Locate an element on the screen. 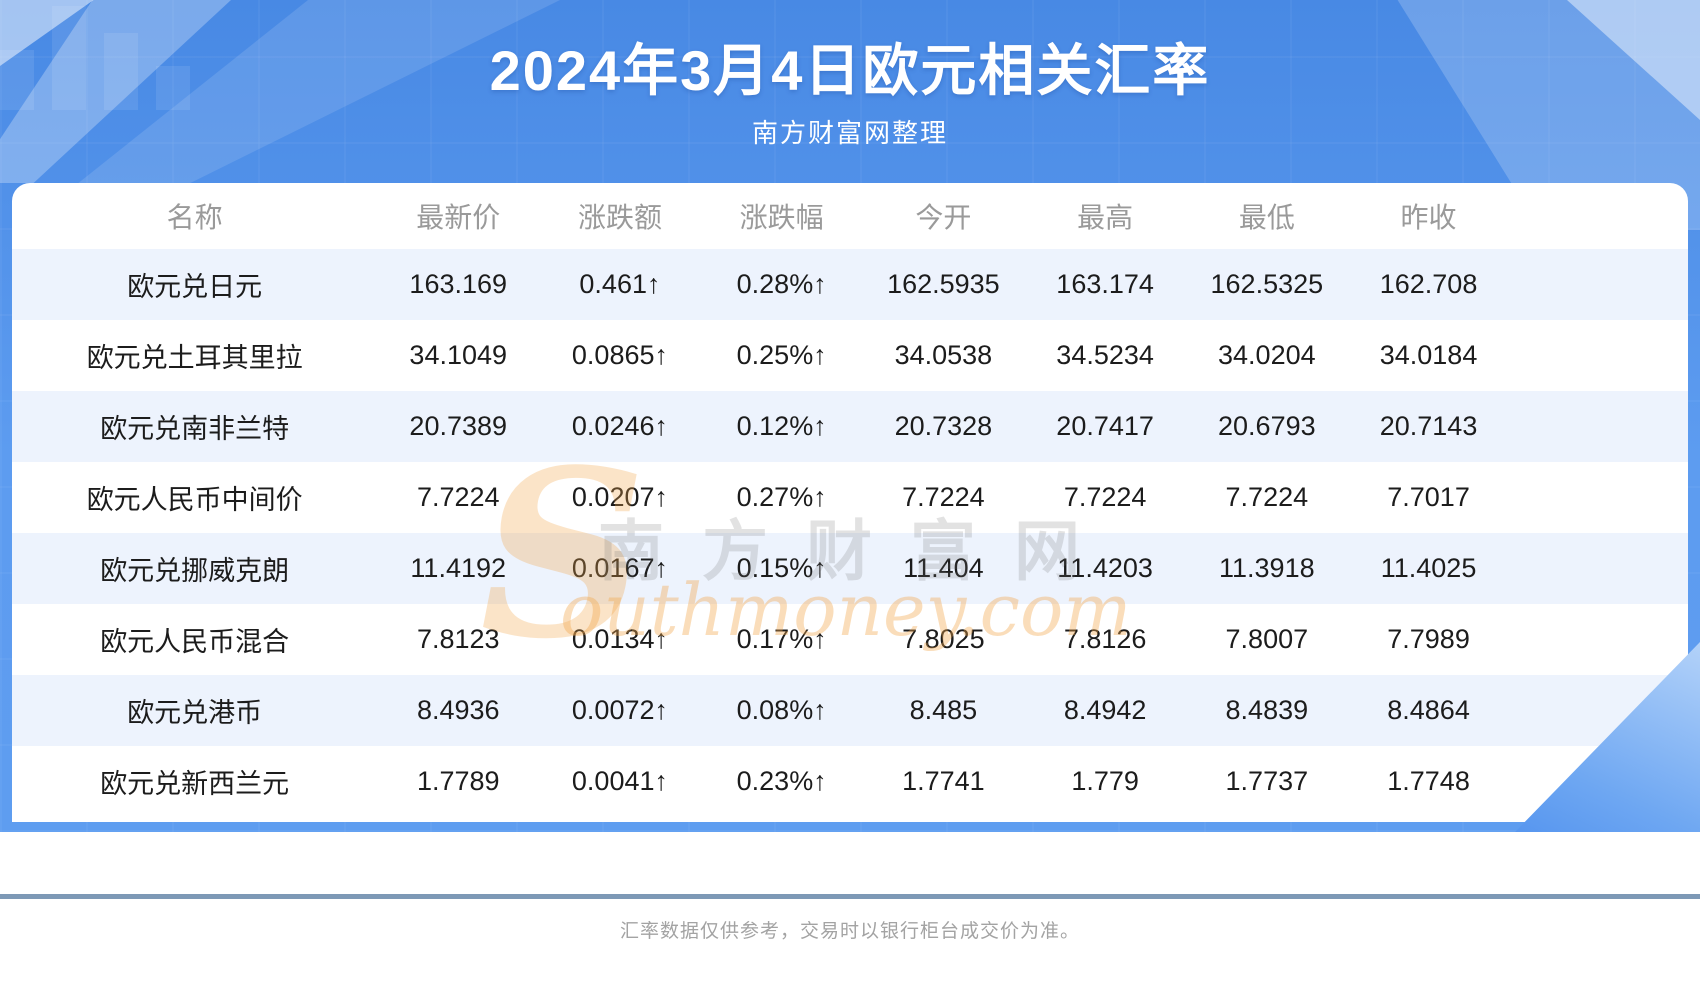 The image size is (1700, 1000). cell-change: 0.0072↑ is located at coordinates (619, 710).